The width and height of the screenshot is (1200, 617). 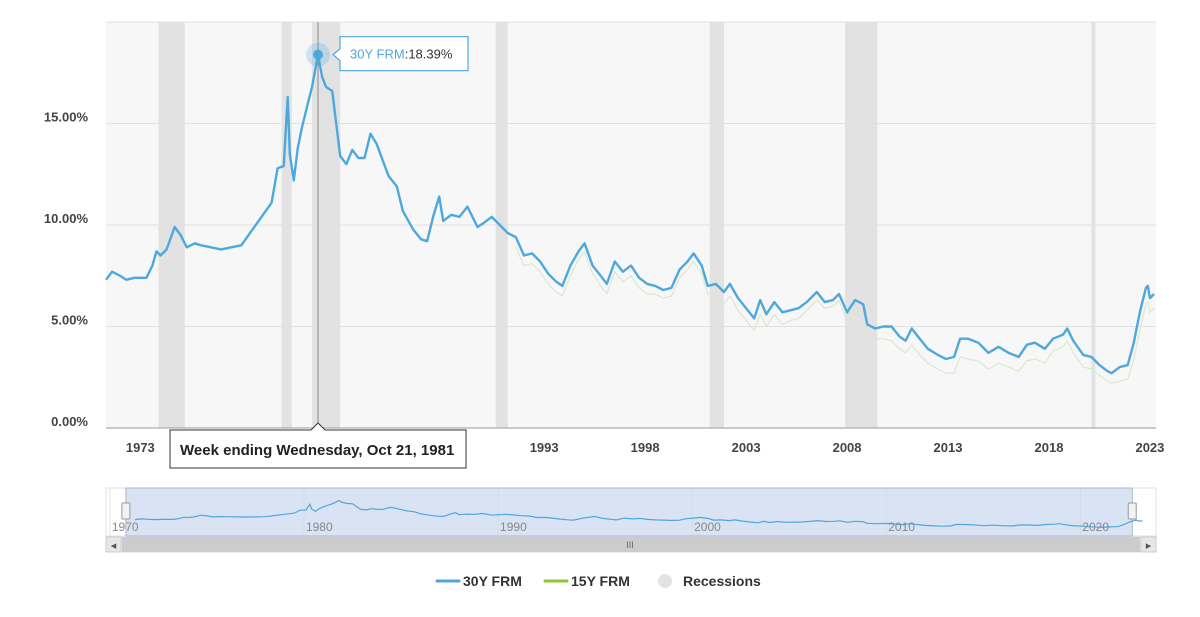 I want to click on navigator-scrollbar: ◂ ▸ III, so click(x=631, y=544).